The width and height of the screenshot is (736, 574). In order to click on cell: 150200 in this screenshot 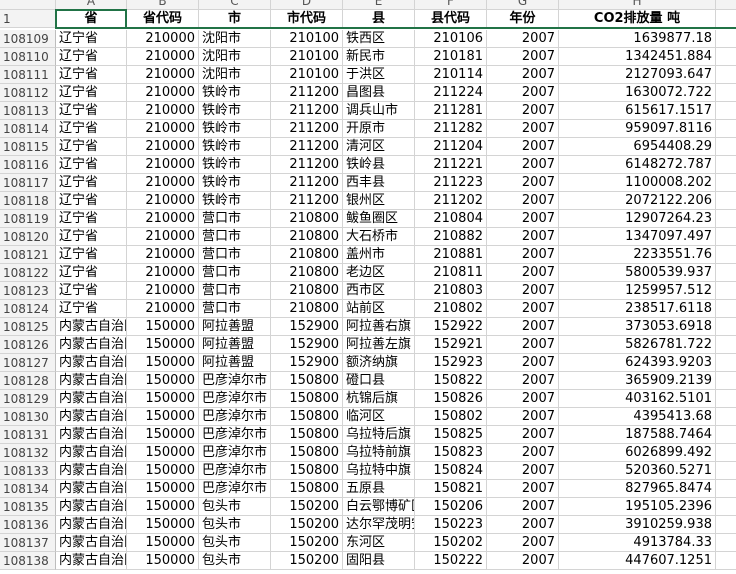, I will do `click(307, 543)`.